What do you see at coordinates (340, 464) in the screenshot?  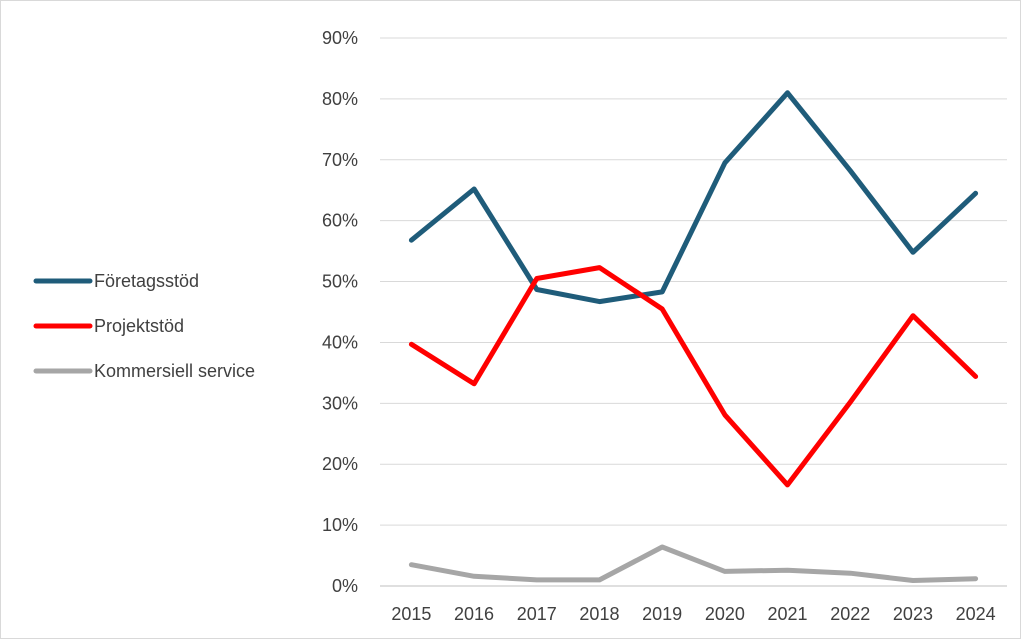 I see `y-tick-label: 20%` at bounding box center [340, 464].